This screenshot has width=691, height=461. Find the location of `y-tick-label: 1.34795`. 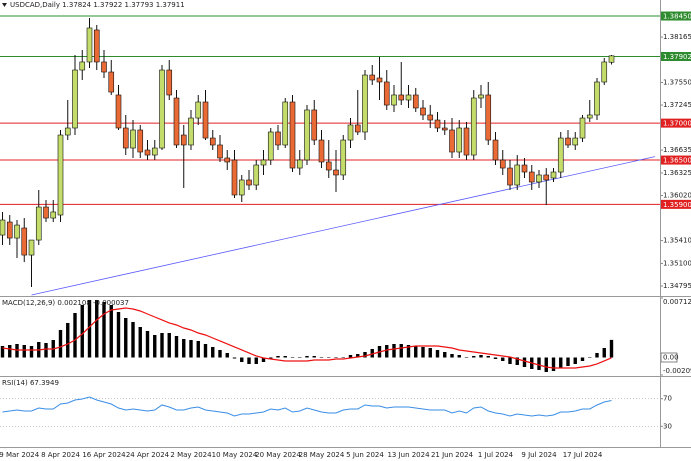

y-tick-label: 1.34795 is located at coordinates (677, 286).